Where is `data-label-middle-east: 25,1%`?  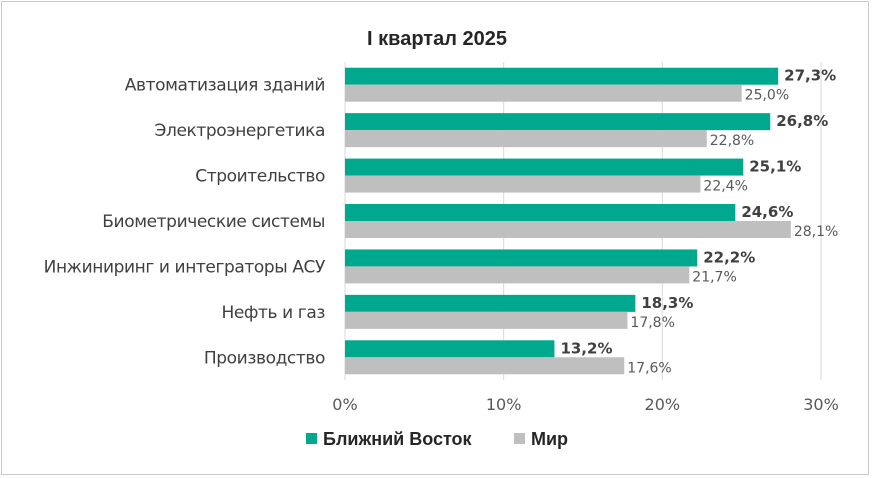
data-label-middle-east: 25,1% is located at coordinates (775, 167).